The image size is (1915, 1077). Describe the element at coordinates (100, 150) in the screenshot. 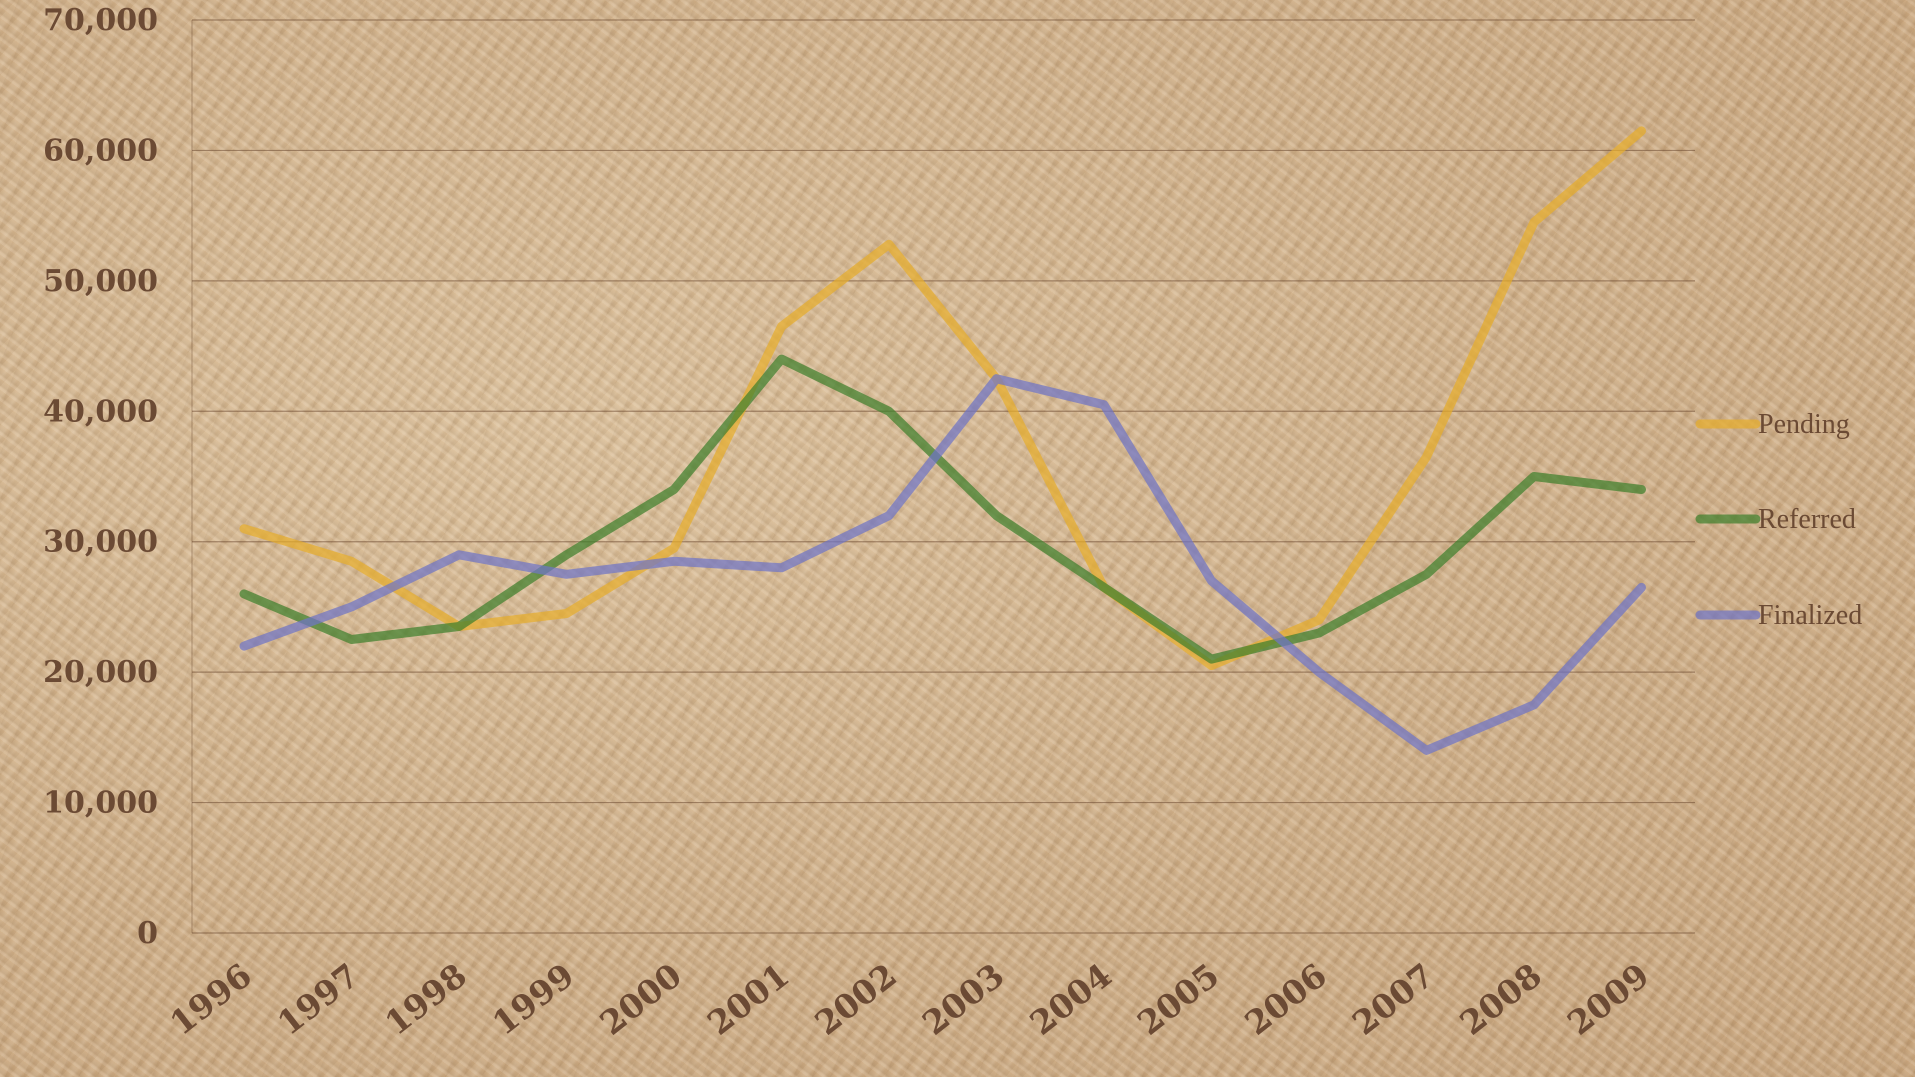

I see `y-tick-label: 60,000` at that location.